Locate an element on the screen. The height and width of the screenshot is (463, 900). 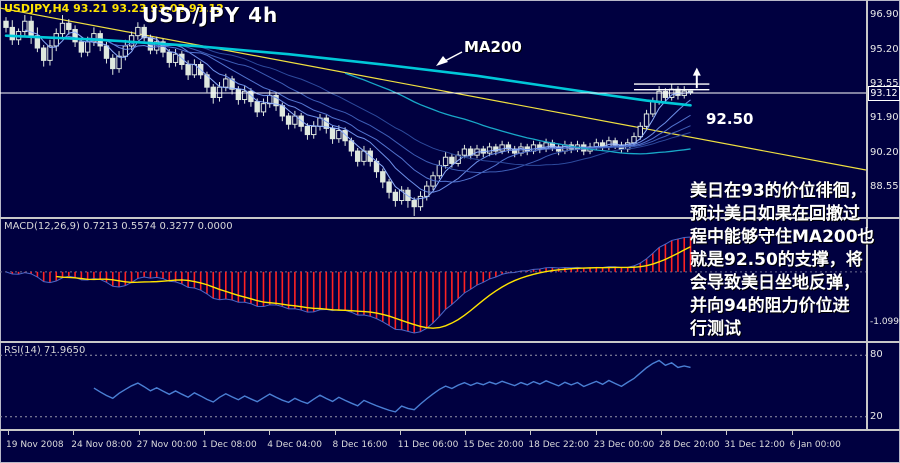
time-axis-label: 23 Dec 00:00 is located at coordinates (624, 445).